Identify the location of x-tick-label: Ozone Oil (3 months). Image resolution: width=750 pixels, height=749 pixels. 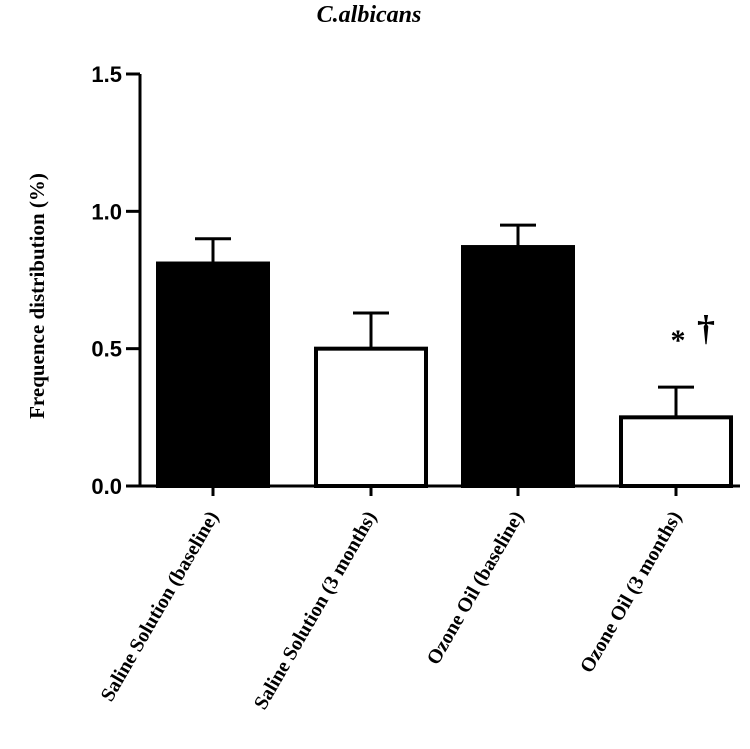
(631, 592).